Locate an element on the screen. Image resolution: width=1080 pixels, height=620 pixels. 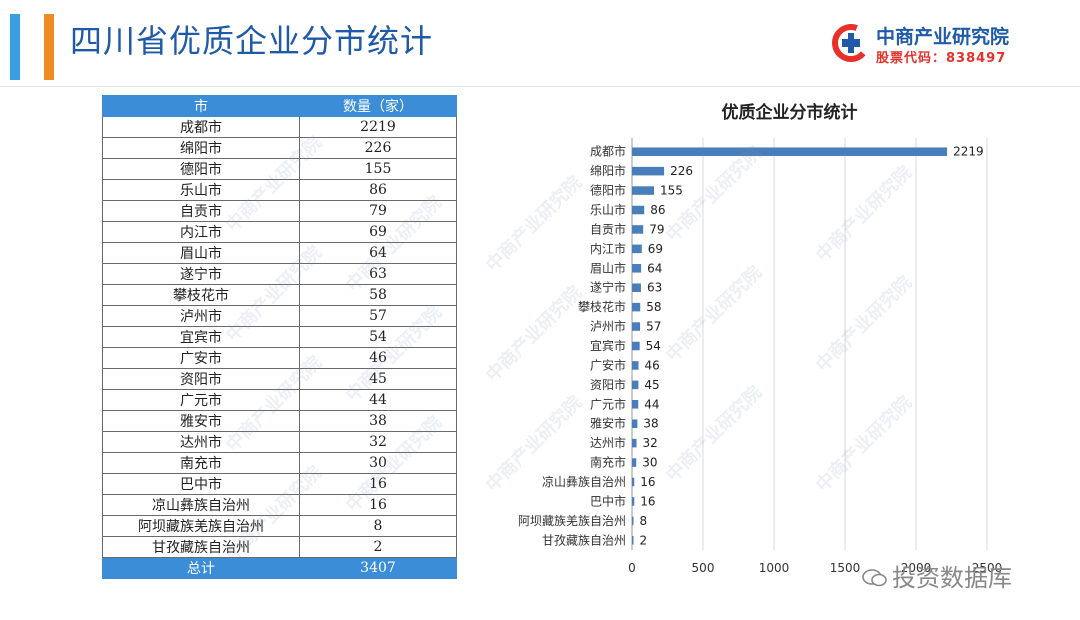
table-cell-count: 57 is located at coordinates (378, 316).